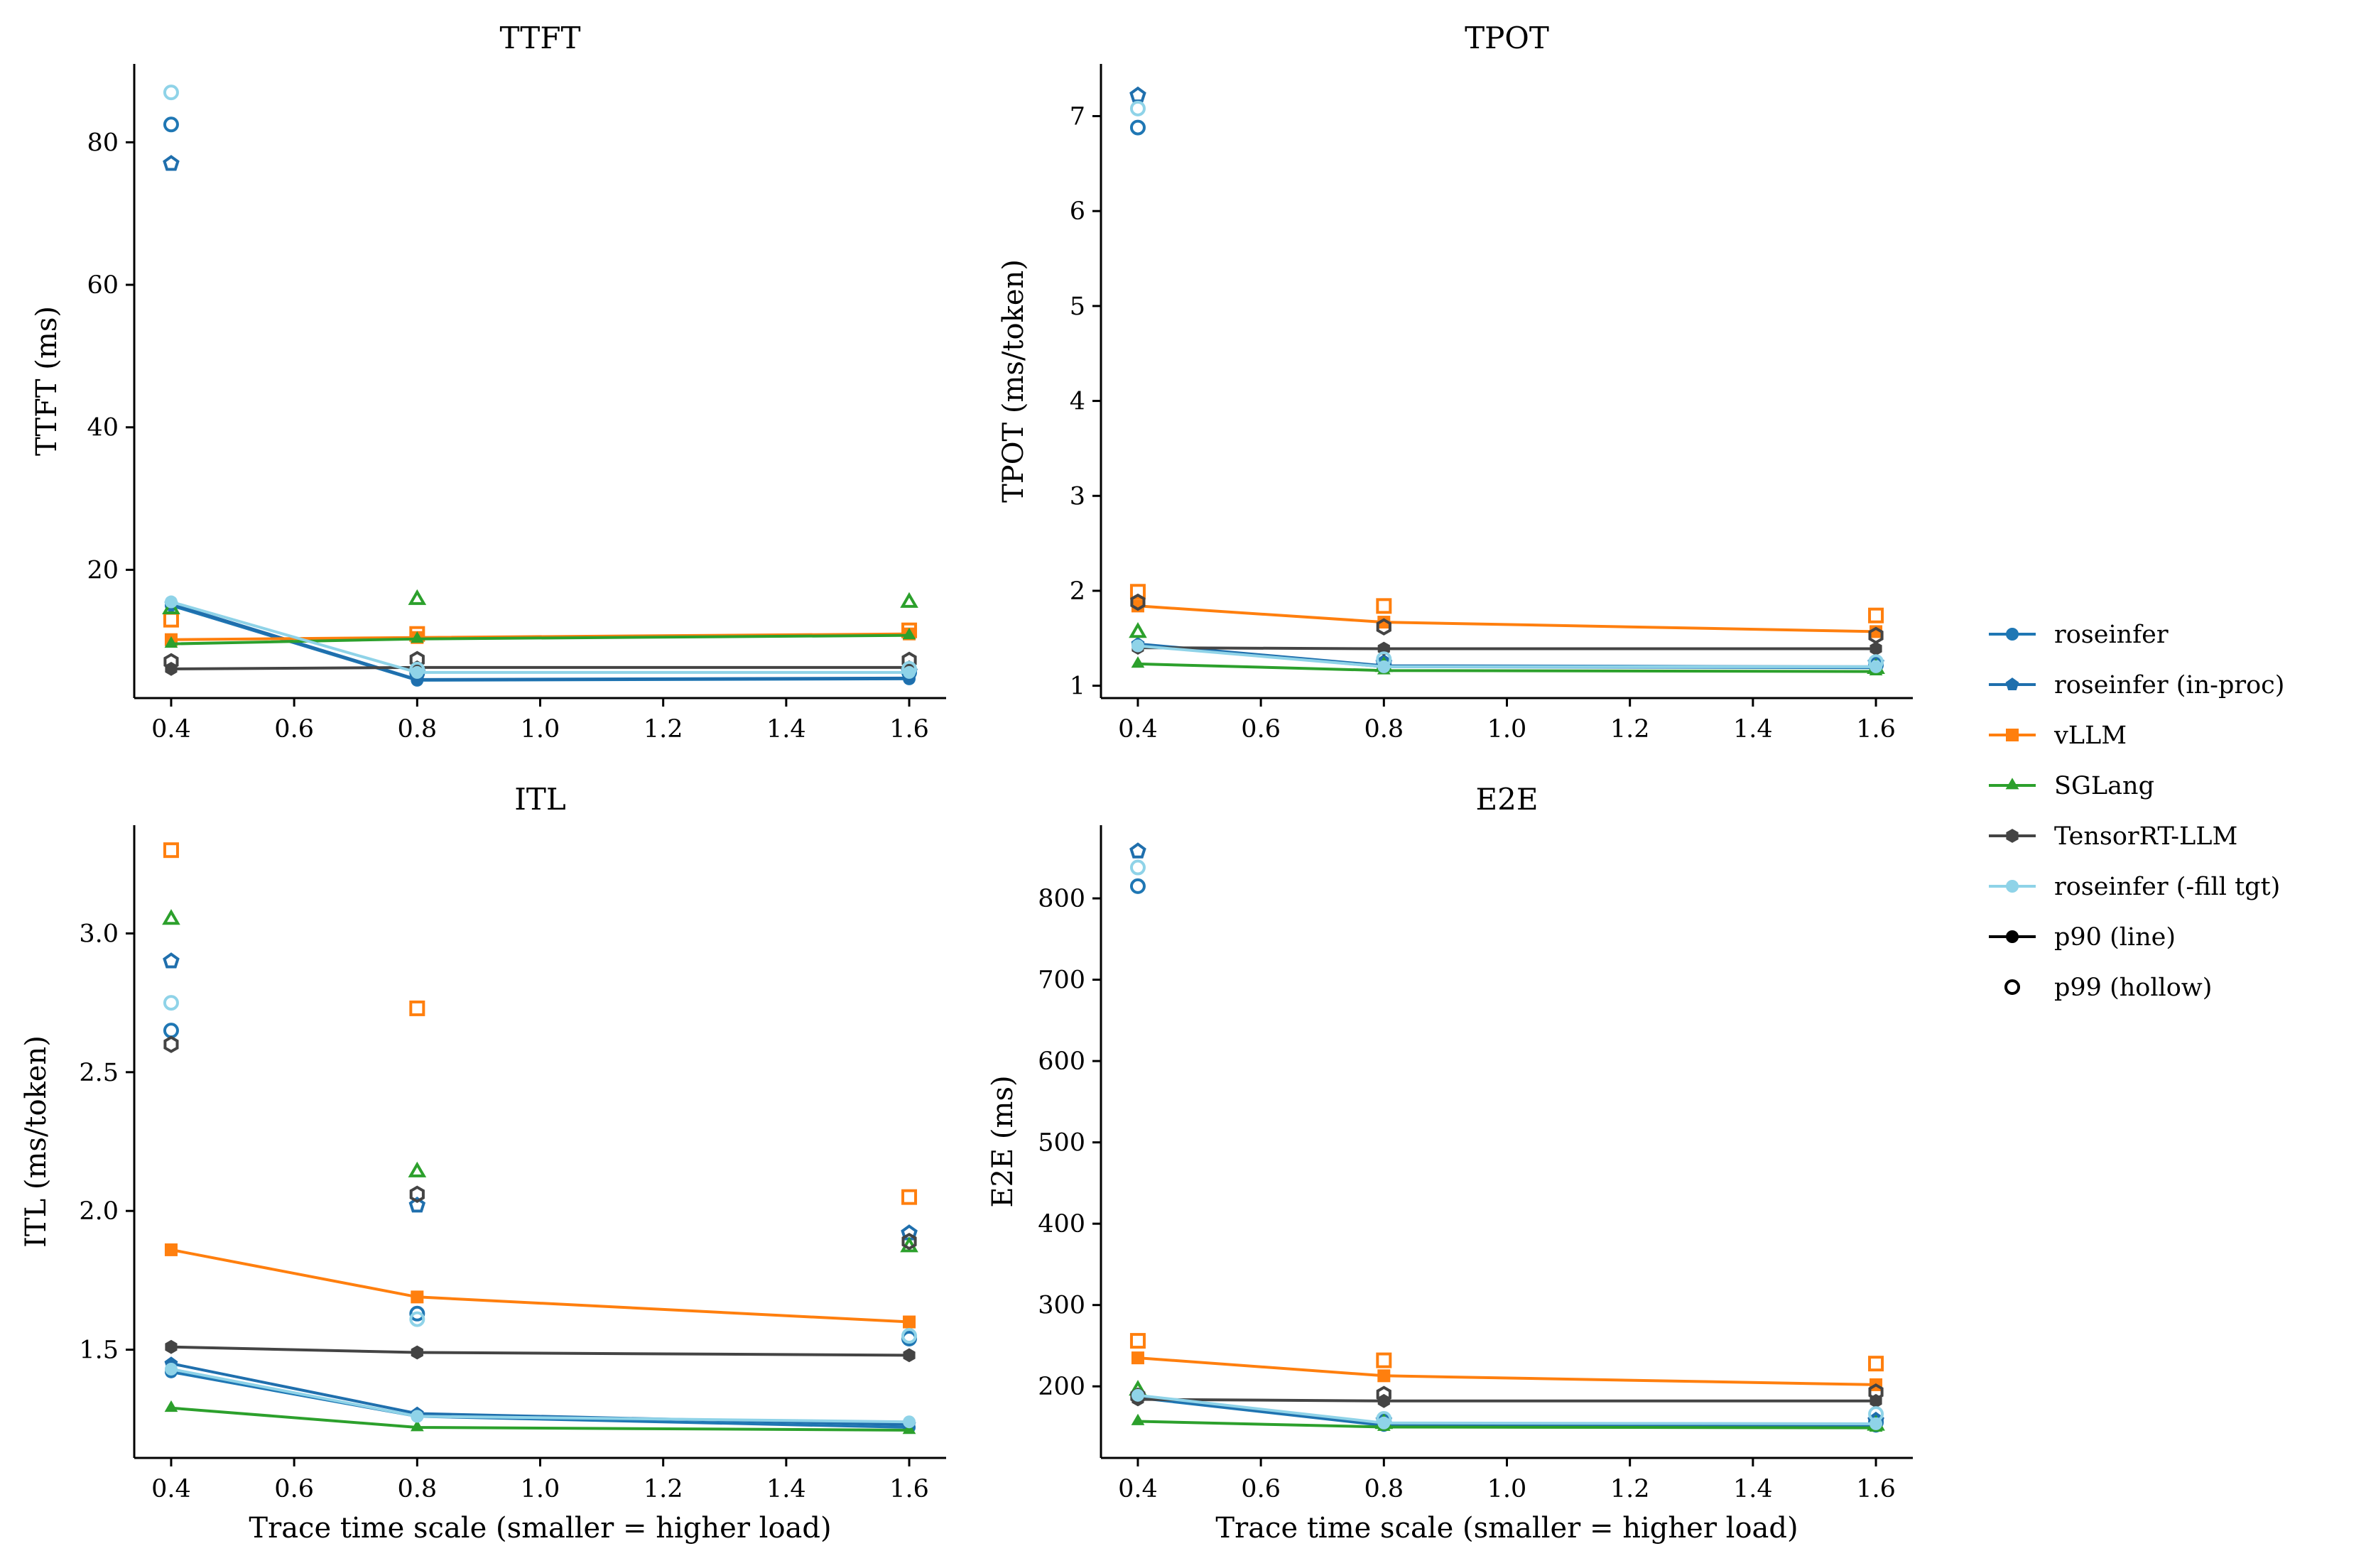  I want to click on y-tick-label: 7, so click(1077, 117).